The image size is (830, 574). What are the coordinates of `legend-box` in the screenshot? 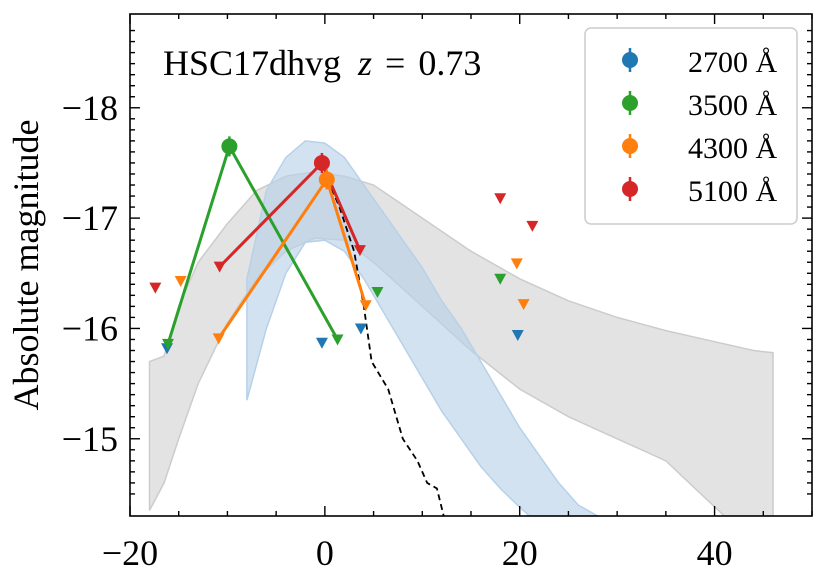 It's located at (691, 126).